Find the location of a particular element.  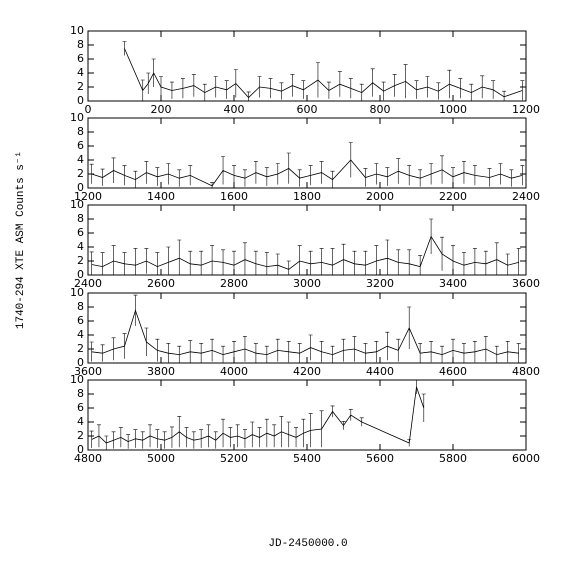

x-tick-label: 1000 is located at coordinates (453, 109).